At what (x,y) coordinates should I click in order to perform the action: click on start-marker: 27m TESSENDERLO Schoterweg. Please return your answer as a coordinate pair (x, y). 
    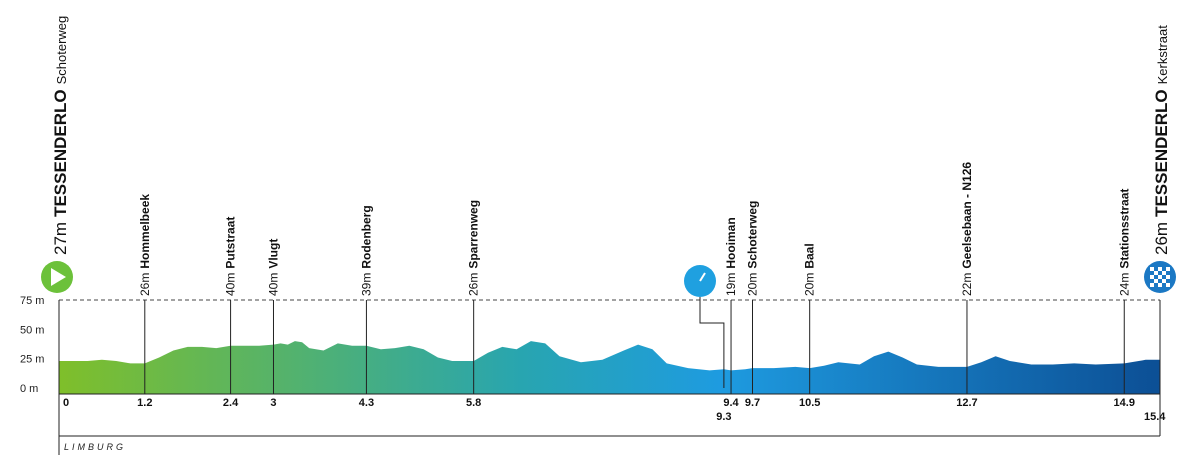
    Looking at the image, I should click on (57, 154).